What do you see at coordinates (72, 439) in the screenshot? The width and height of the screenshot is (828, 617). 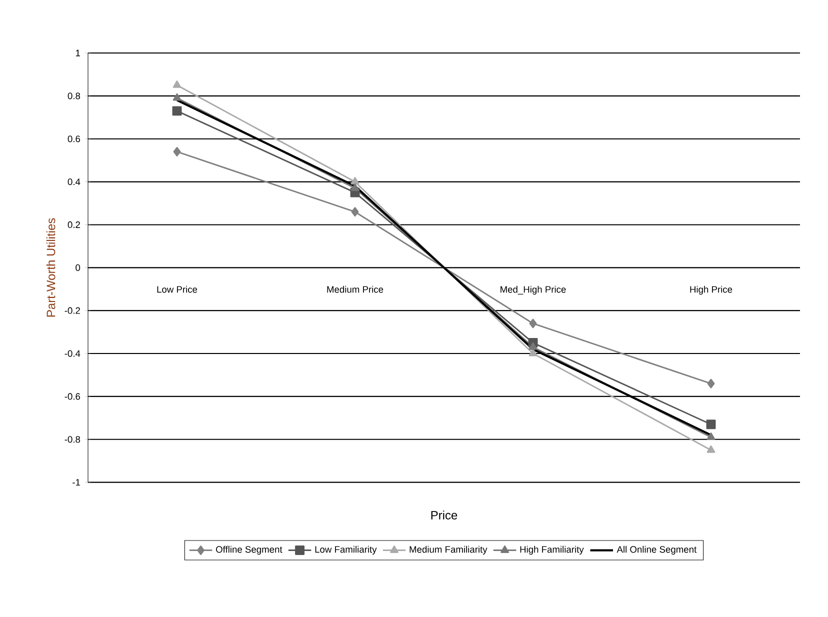 I see `y-tick-label: -0.8` at bounding box center [72, 439].